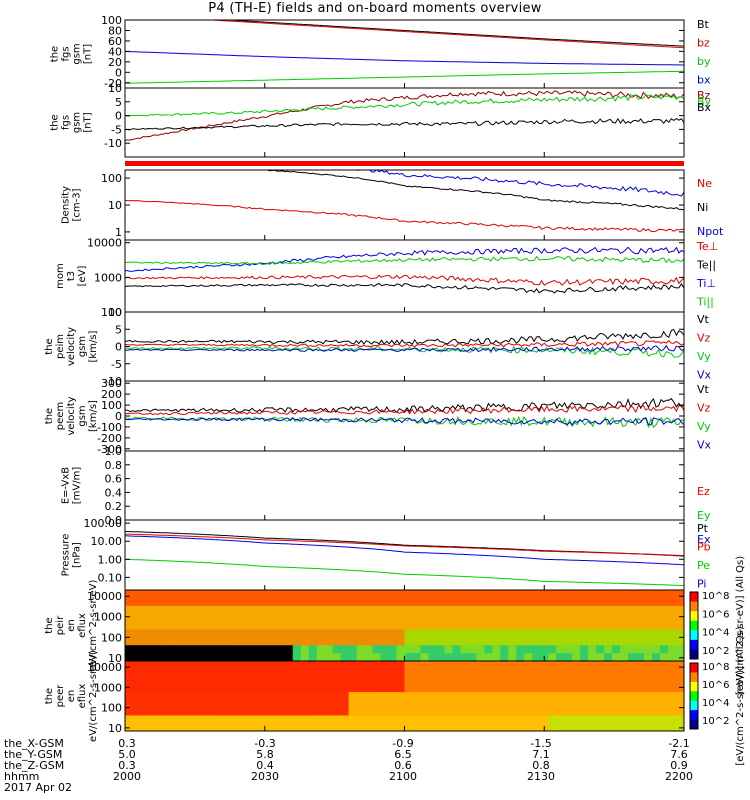  Describe the element at coordinates (66, 485) in the screenshot. I see `y-axis-label: E=-VxB` at that location.